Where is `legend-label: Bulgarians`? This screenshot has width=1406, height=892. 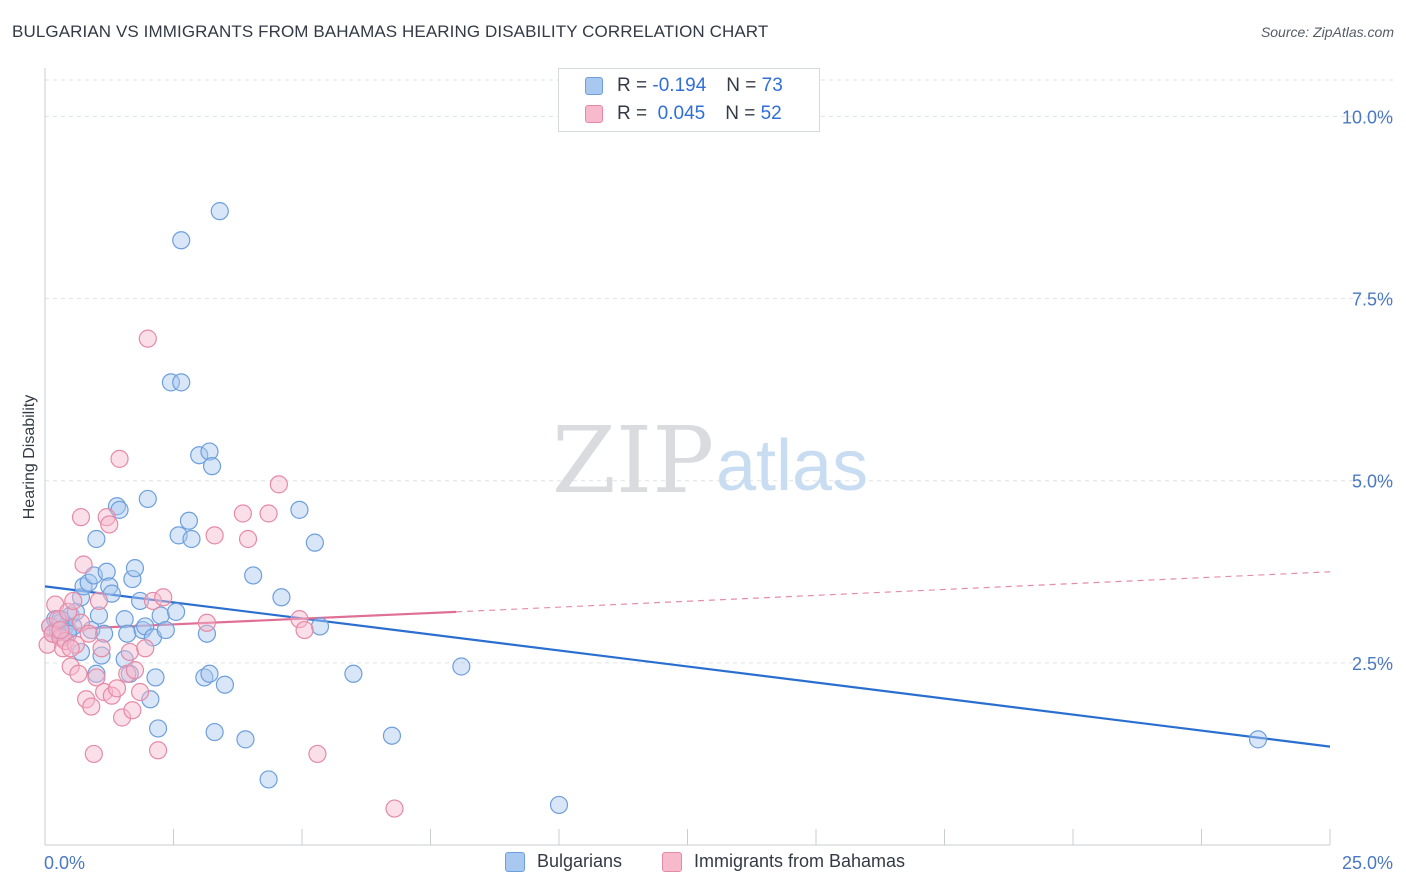 legend-label: Bulgarians is located at coordinates (580, 861).